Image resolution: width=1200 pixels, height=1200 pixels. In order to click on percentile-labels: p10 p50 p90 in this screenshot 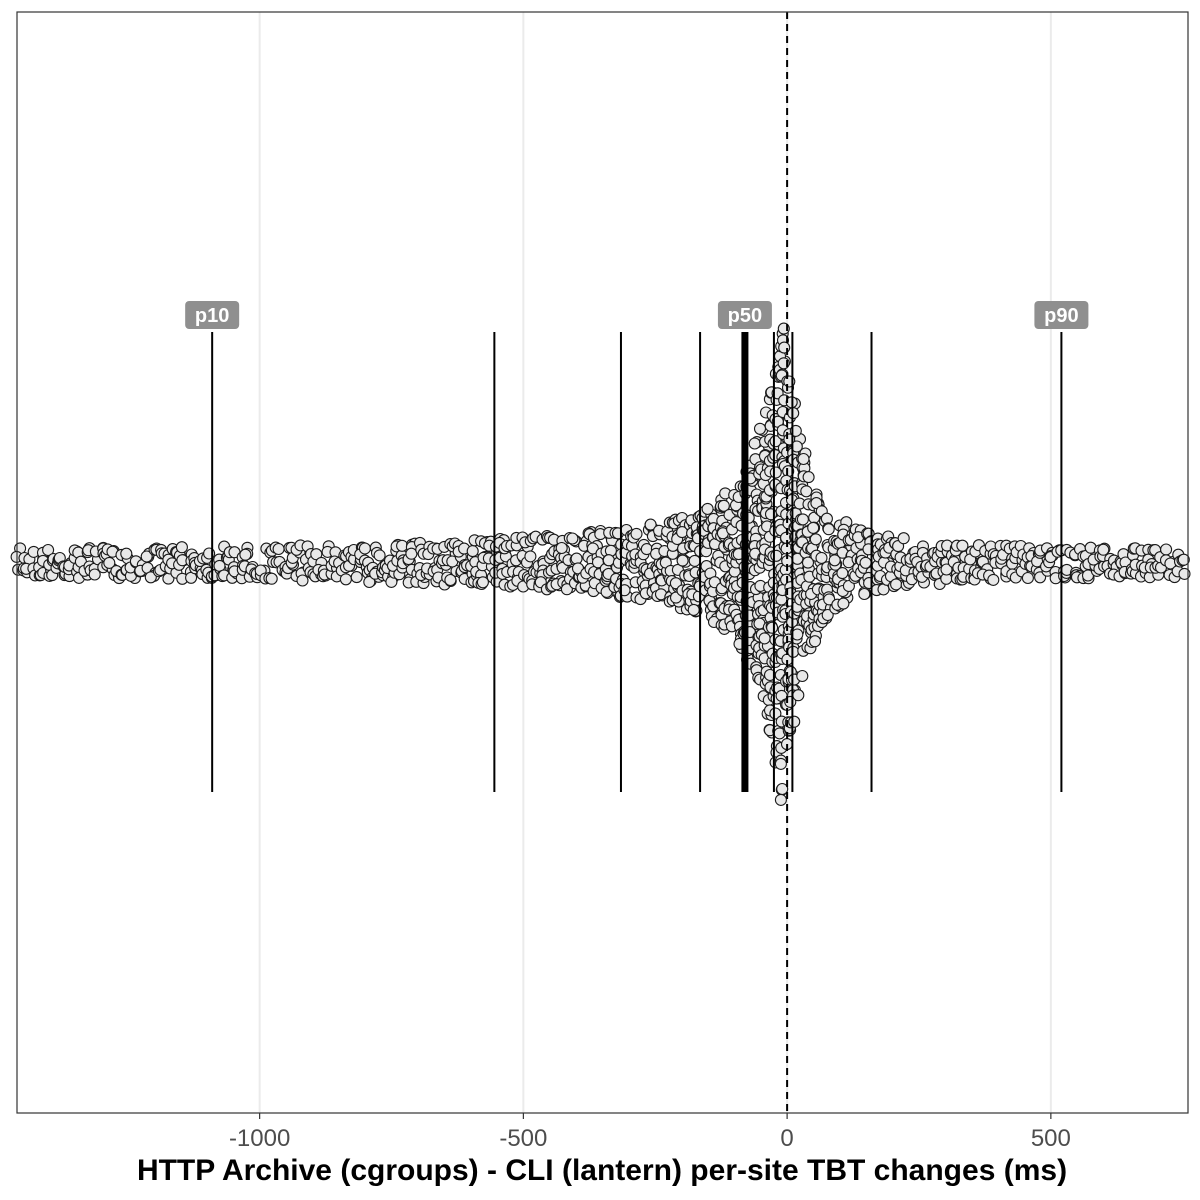, I will do `click(637, 315)`.